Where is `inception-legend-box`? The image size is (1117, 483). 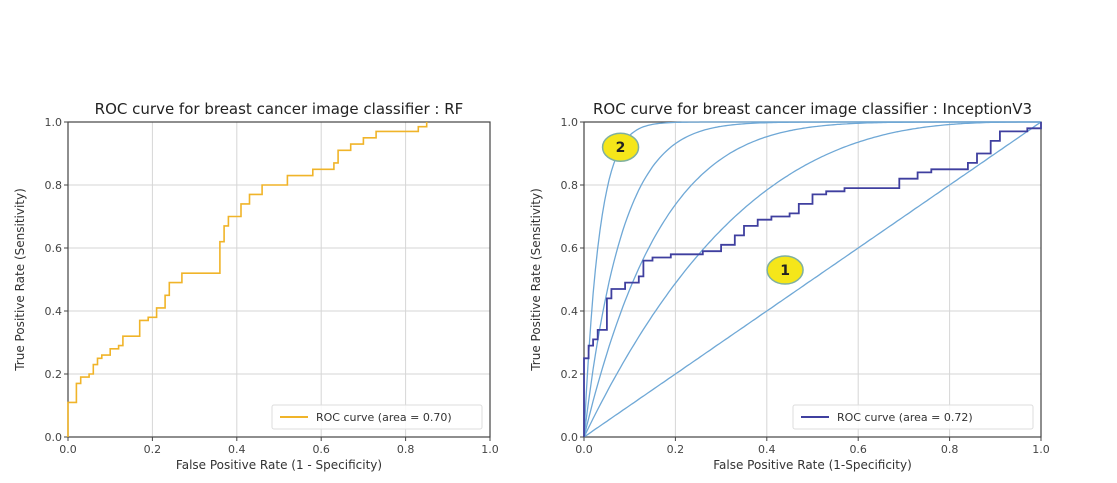
inception-legend-box is located at coordinates (913, 417).